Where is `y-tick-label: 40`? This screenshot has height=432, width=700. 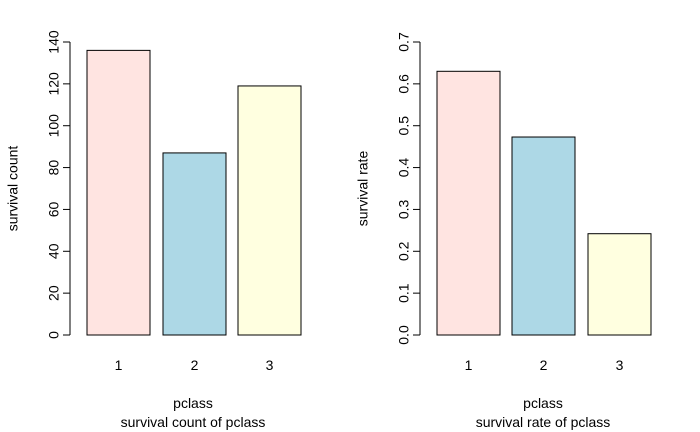 y-tick-label: 40 is located at coordinates (54, 251).